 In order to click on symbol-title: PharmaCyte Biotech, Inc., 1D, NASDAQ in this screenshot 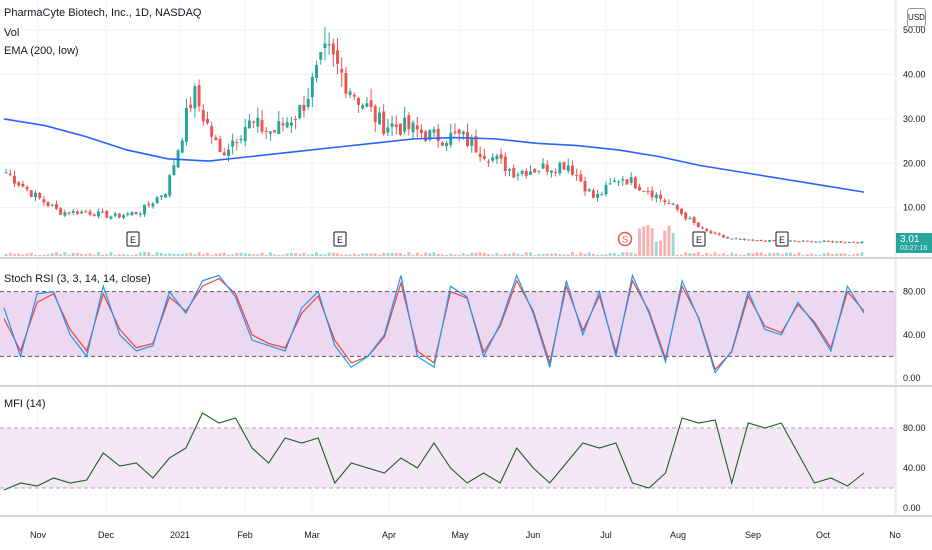, I will do `click(103, 13)`.